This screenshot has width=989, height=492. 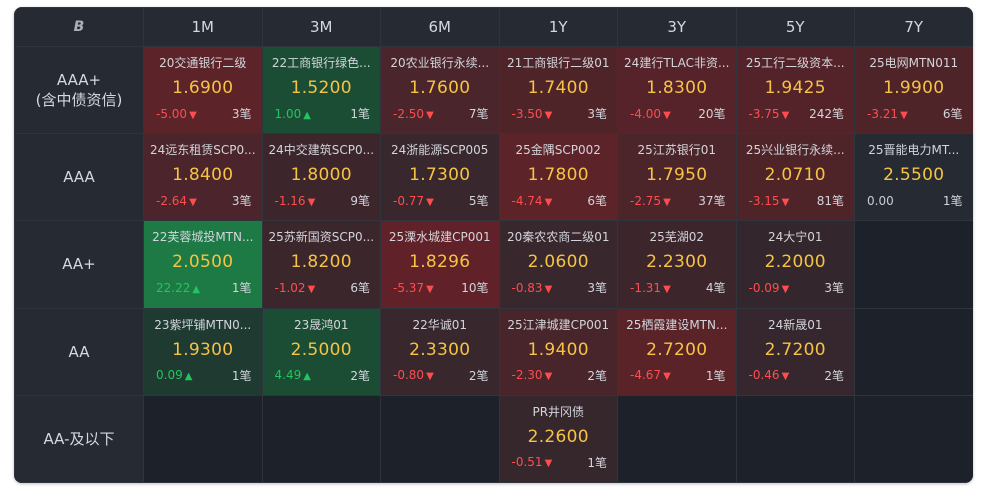 What do you see at coordinates (321, 27) in the screenshot?
I see `tenor-header-3m: 3M` at bounding box center [321, 27].